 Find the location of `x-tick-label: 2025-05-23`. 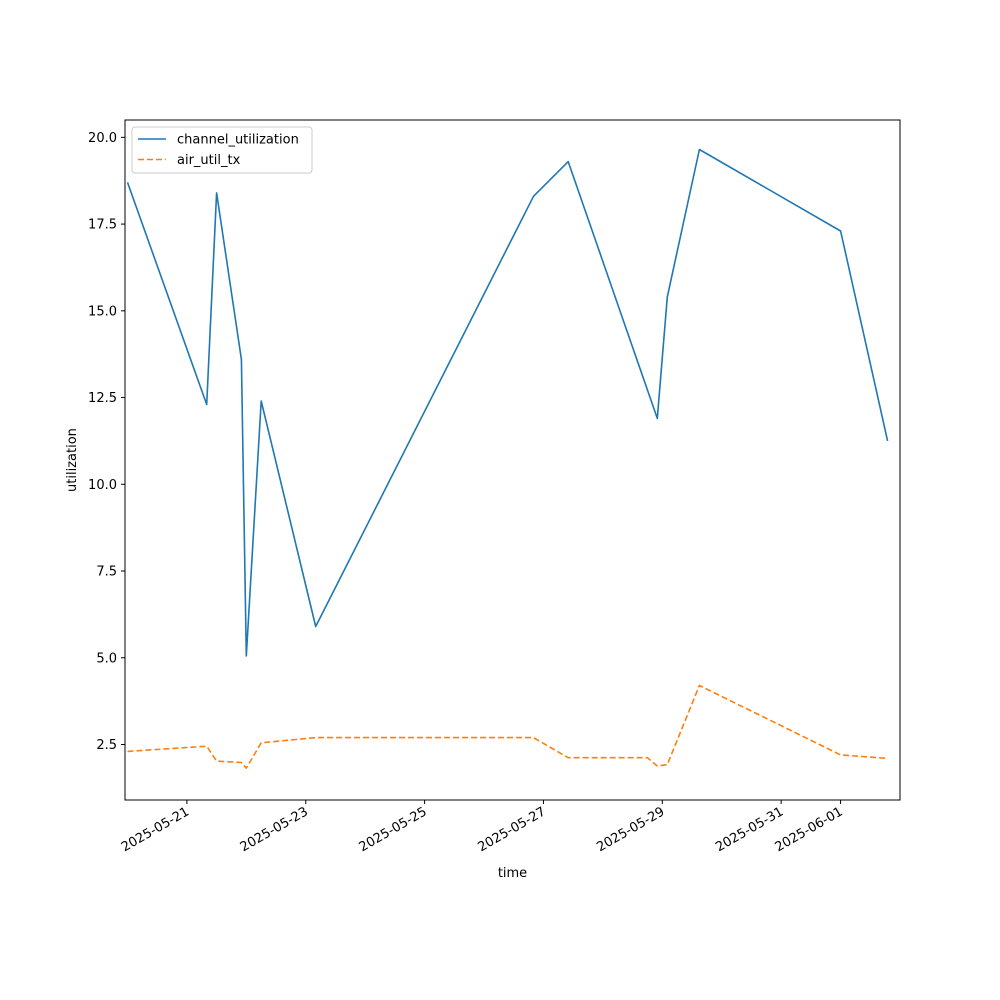

x-tick-label: 2025-05-23 is located at coordinates (274, 829).